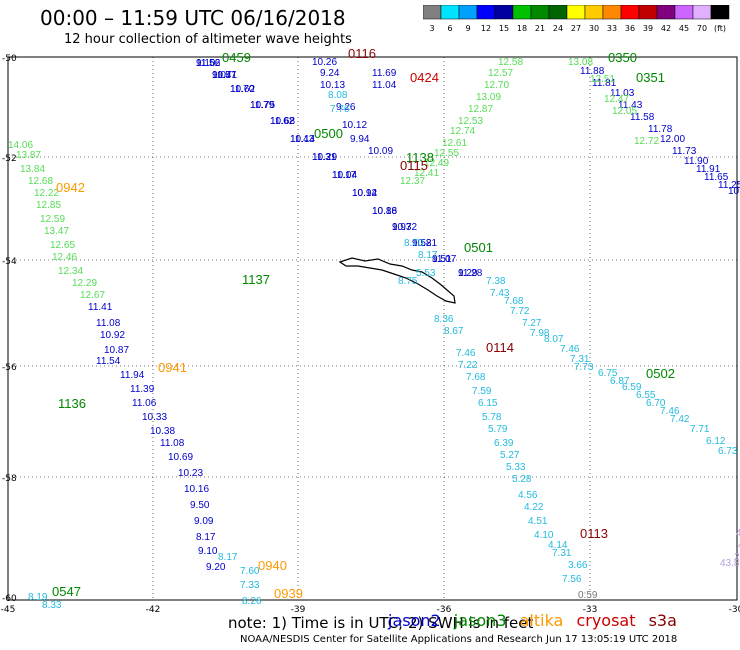  What do you see at coordinates (656, 403) in the screenshot?
I see `swh-value-label: 6.70` at bounding box center [656, 403].